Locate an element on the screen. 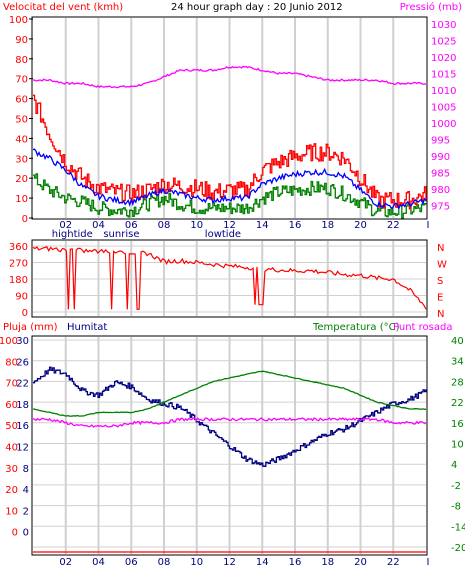 This screenshot has height=566, width=465. rain-axis-tick: 50 is located at coordinates (11, 426).